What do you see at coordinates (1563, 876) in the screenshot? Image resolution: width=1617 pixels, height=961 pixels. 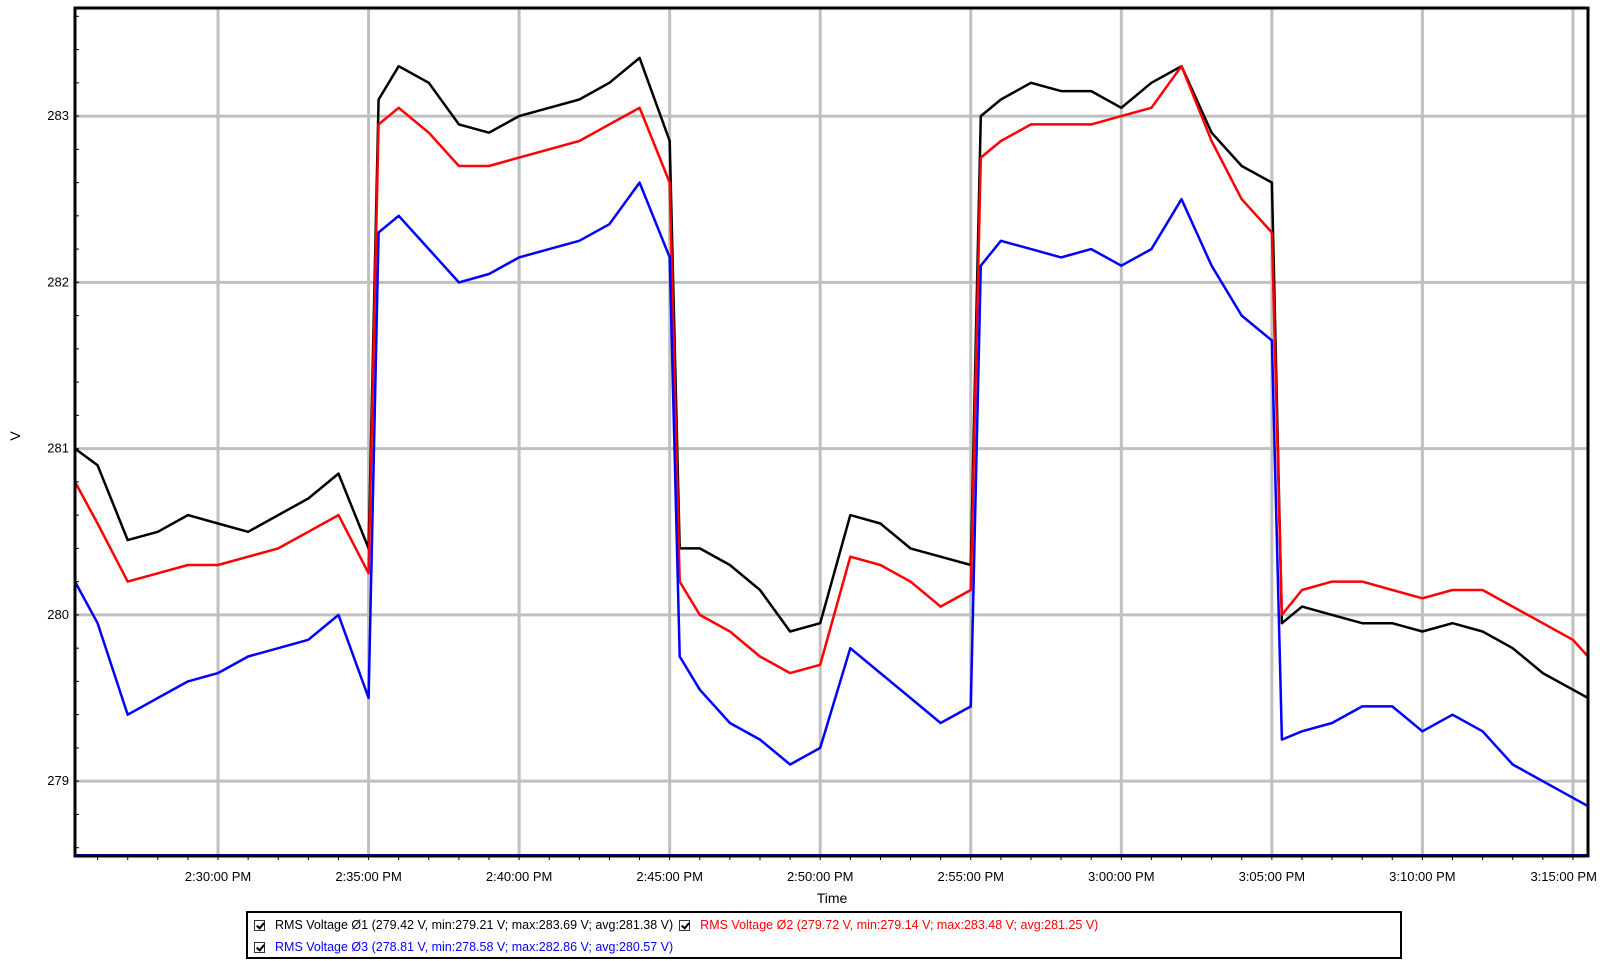 I see `x-tick-label: 3:15:00 PM` at bounding box center [1563, 876].